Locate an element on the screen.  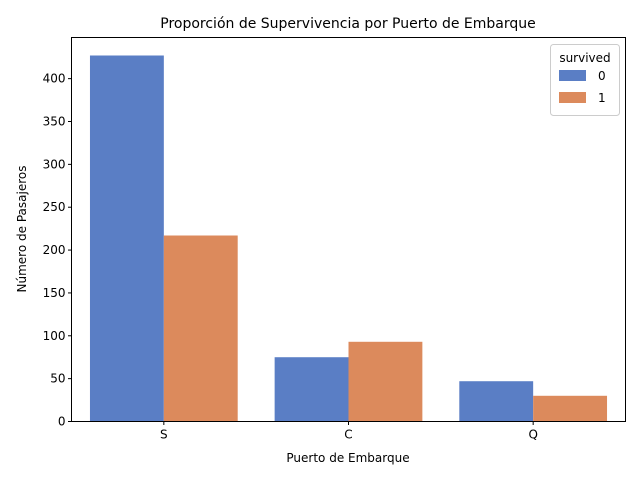
x-axis-label: Puerto de Embarque is located at coordinates (347, 458).